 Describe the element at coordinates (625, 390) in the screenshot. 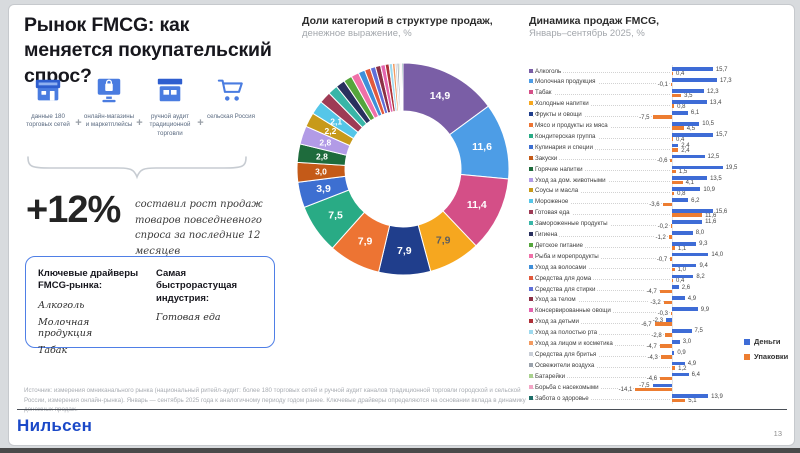

I see `bar-value-label: -14,1` at that location.